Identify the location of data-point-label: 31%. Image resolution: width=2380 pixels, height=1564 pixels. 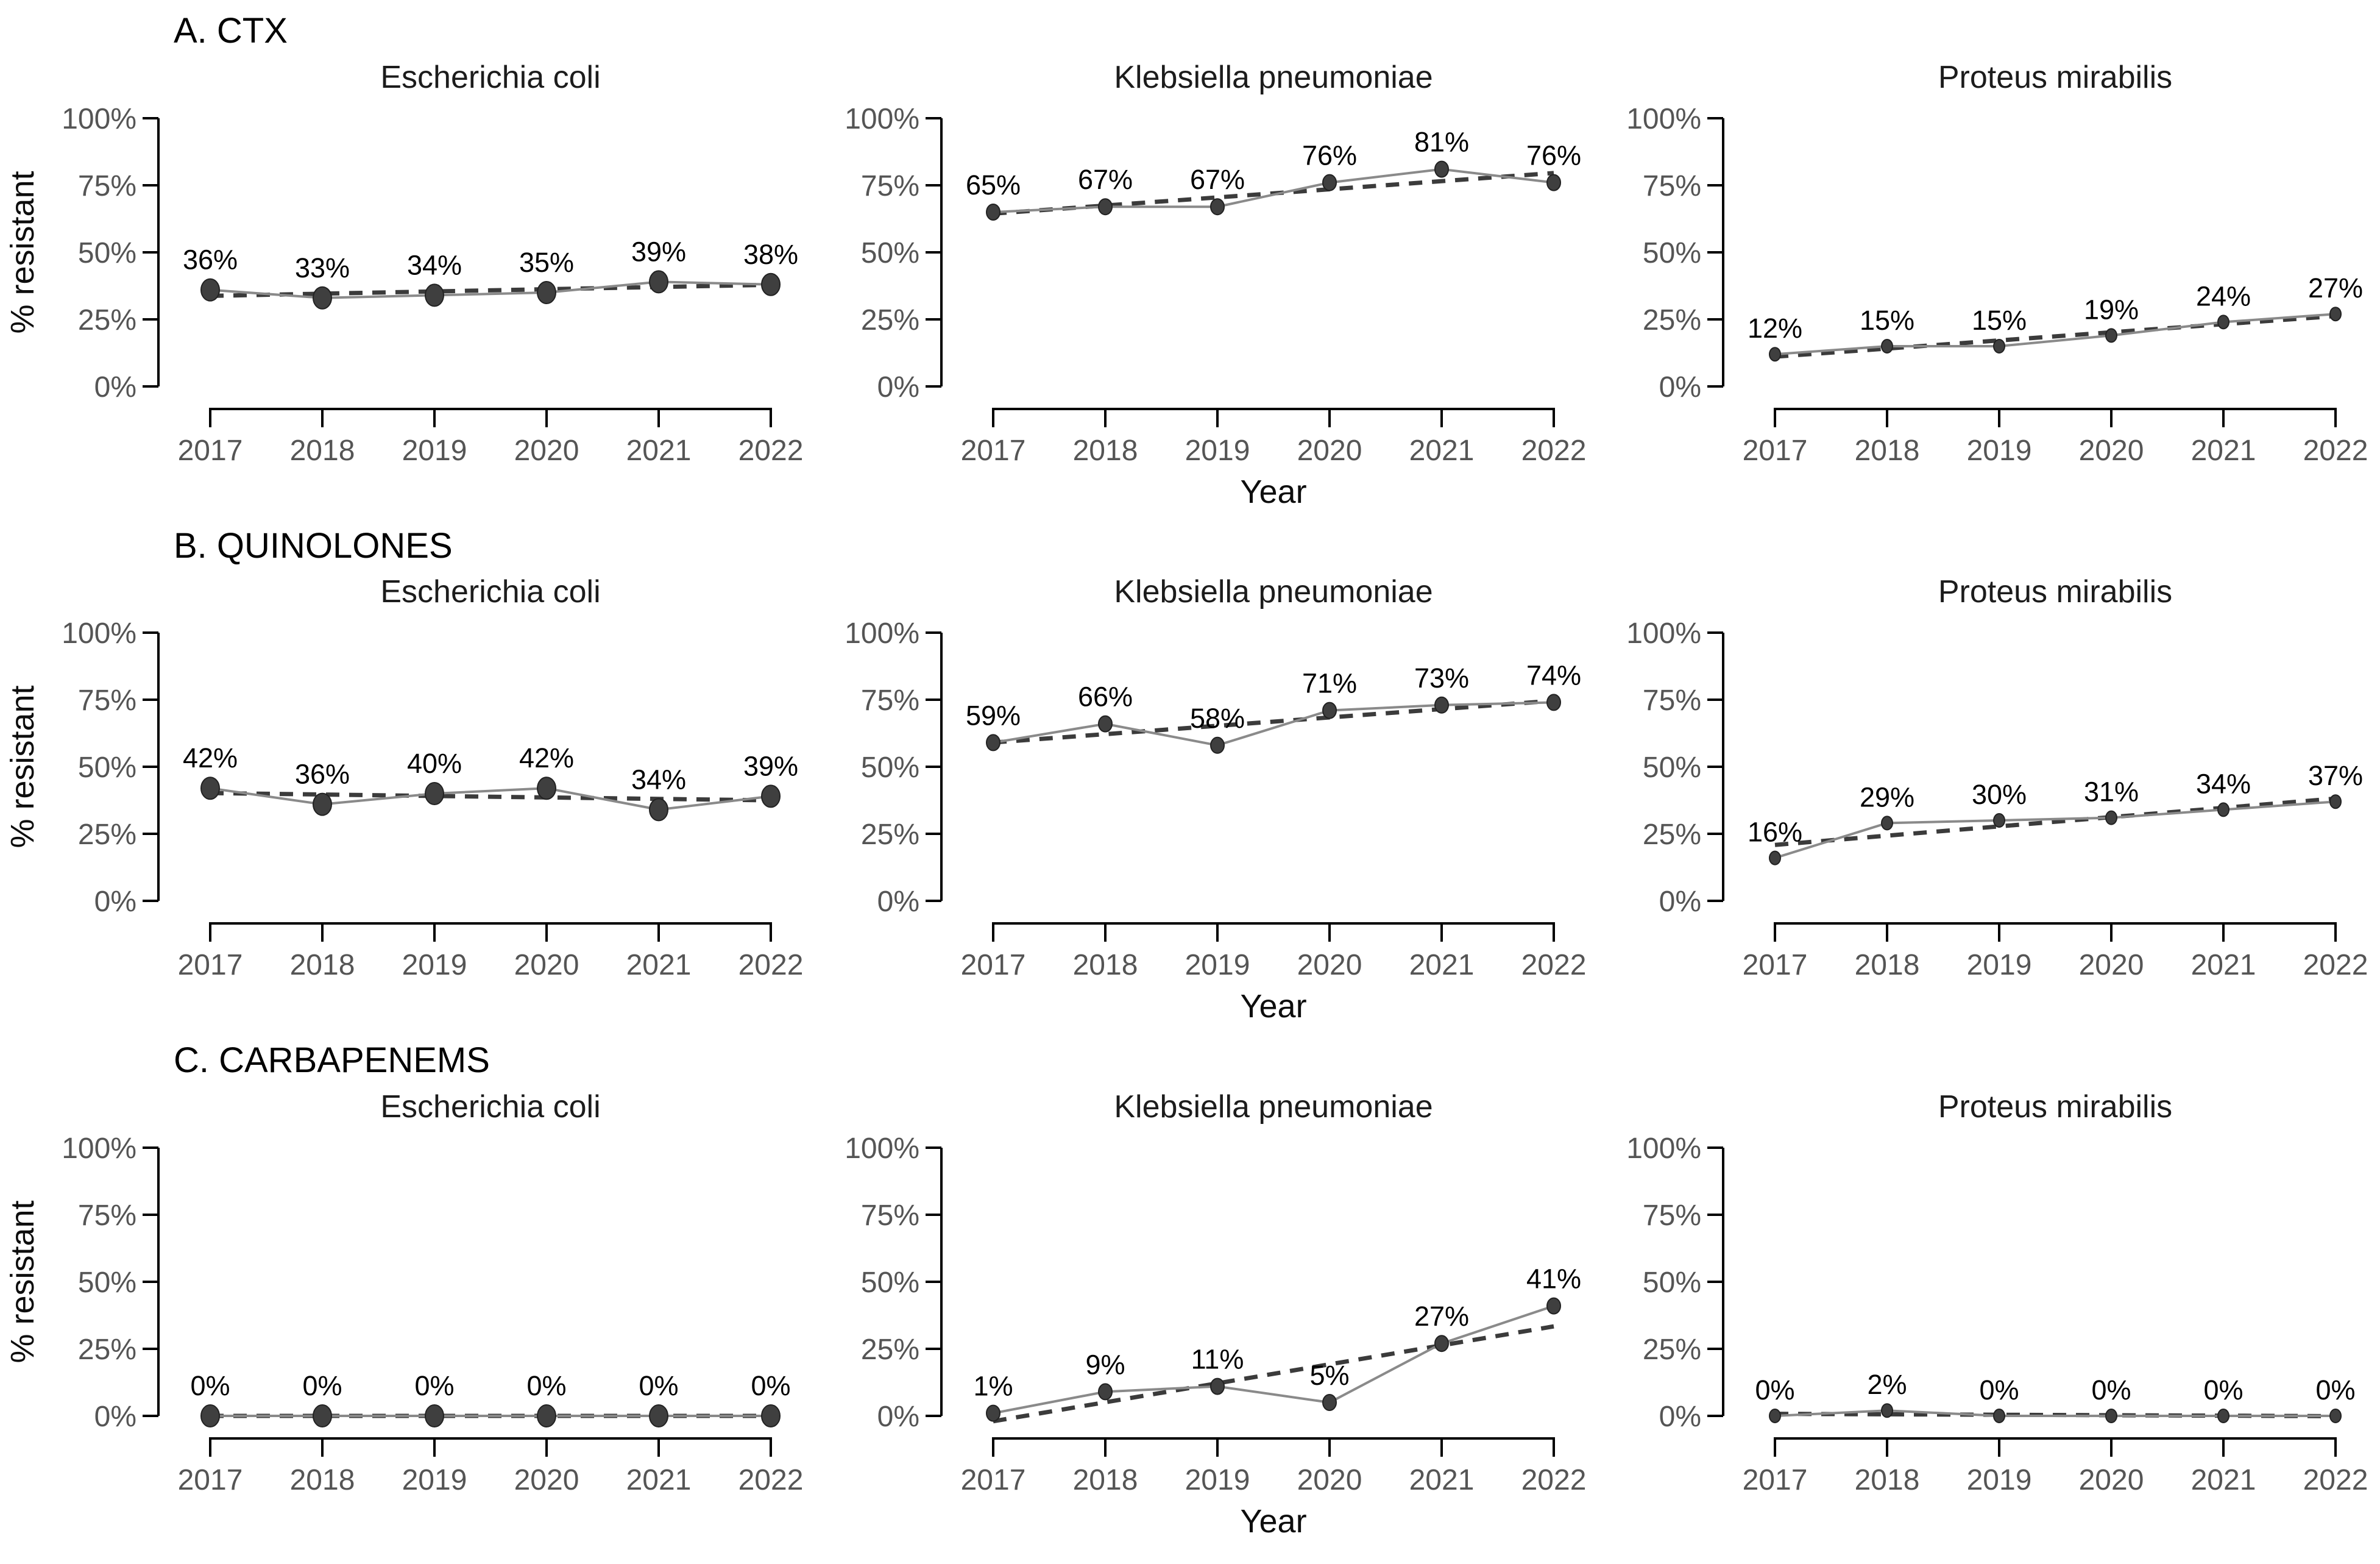
(2111, 792).